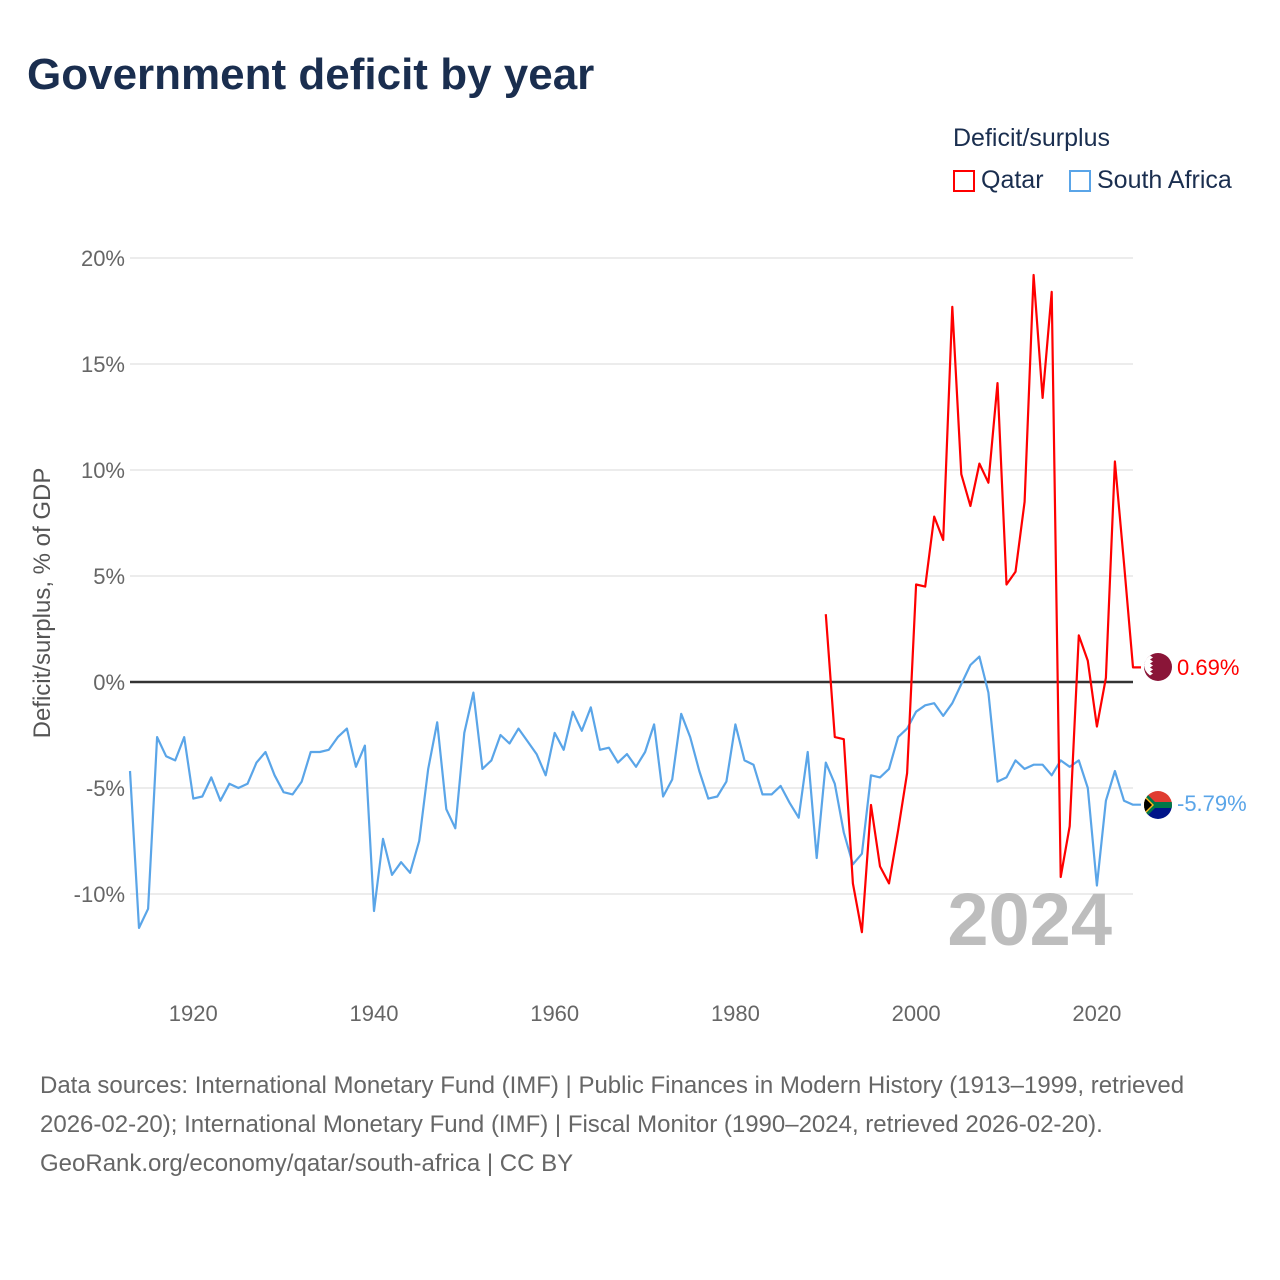 The height and width of the screenshot is (1280, 1280). I want to click on legend-swatch-south-africa, so click(1080, 180).